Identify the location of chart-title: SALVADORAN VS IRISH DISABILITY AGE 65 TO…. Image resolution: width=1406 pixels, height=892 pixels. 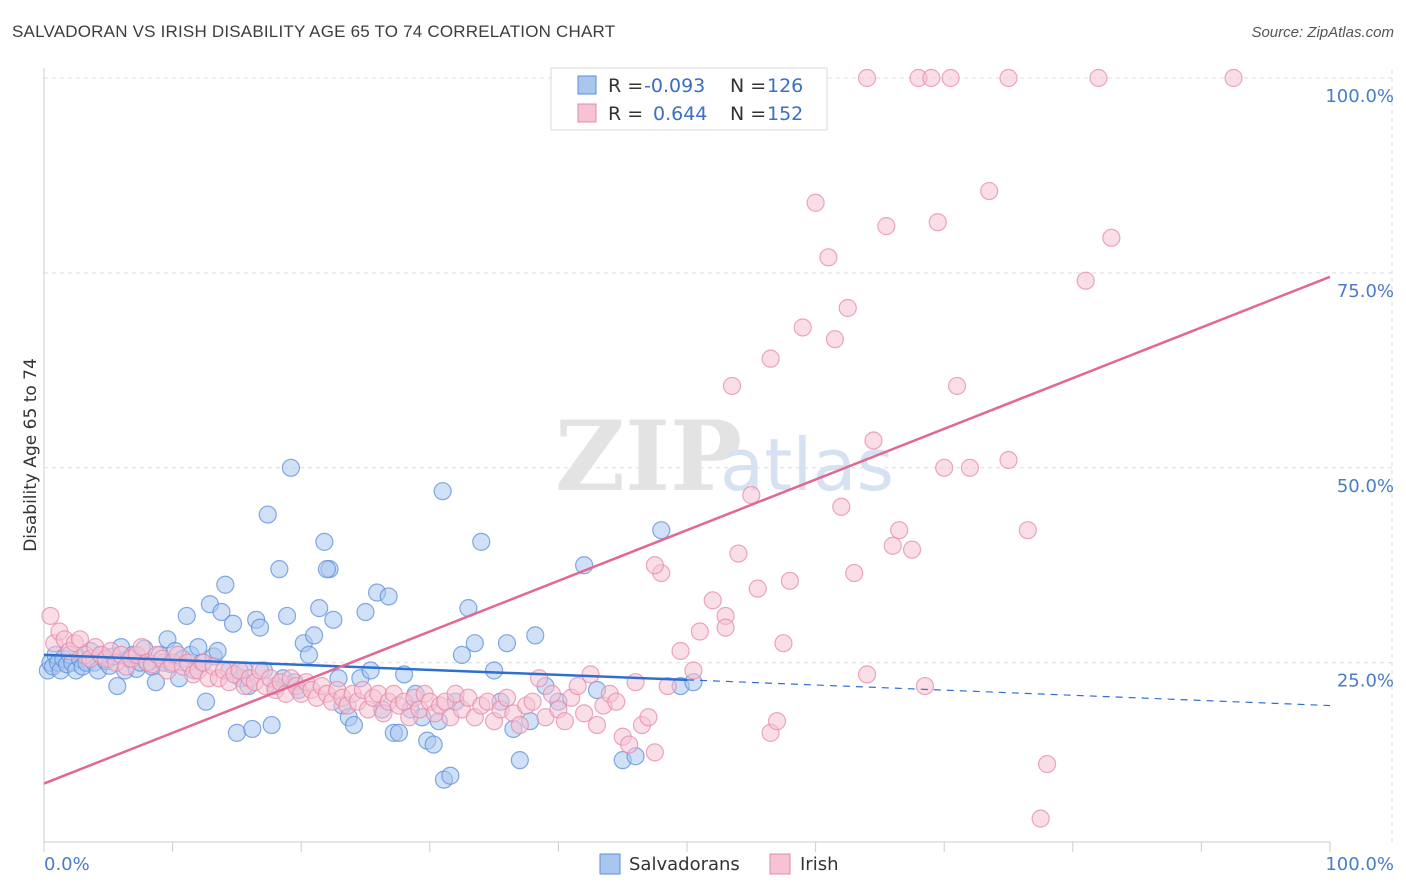
(314, 31).